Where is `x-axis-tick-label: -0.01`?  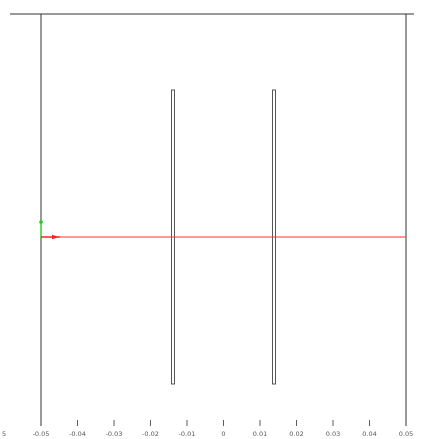
x-axis-tick-label: -0.01 is located at coordinates (187, 434).